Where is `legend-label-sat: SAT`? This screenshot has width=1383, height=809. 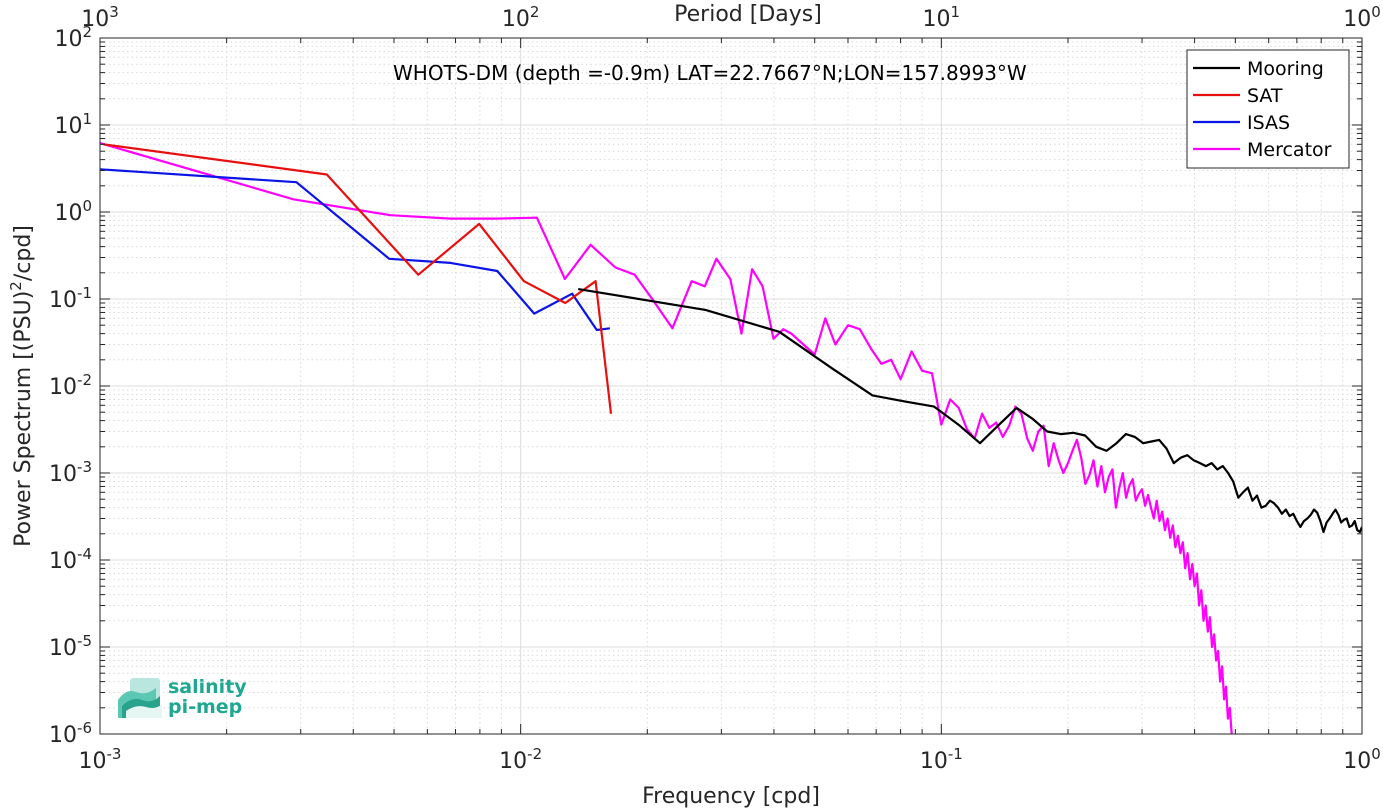
legend-label-sat: SAT is located at coordinates (1265, 96).